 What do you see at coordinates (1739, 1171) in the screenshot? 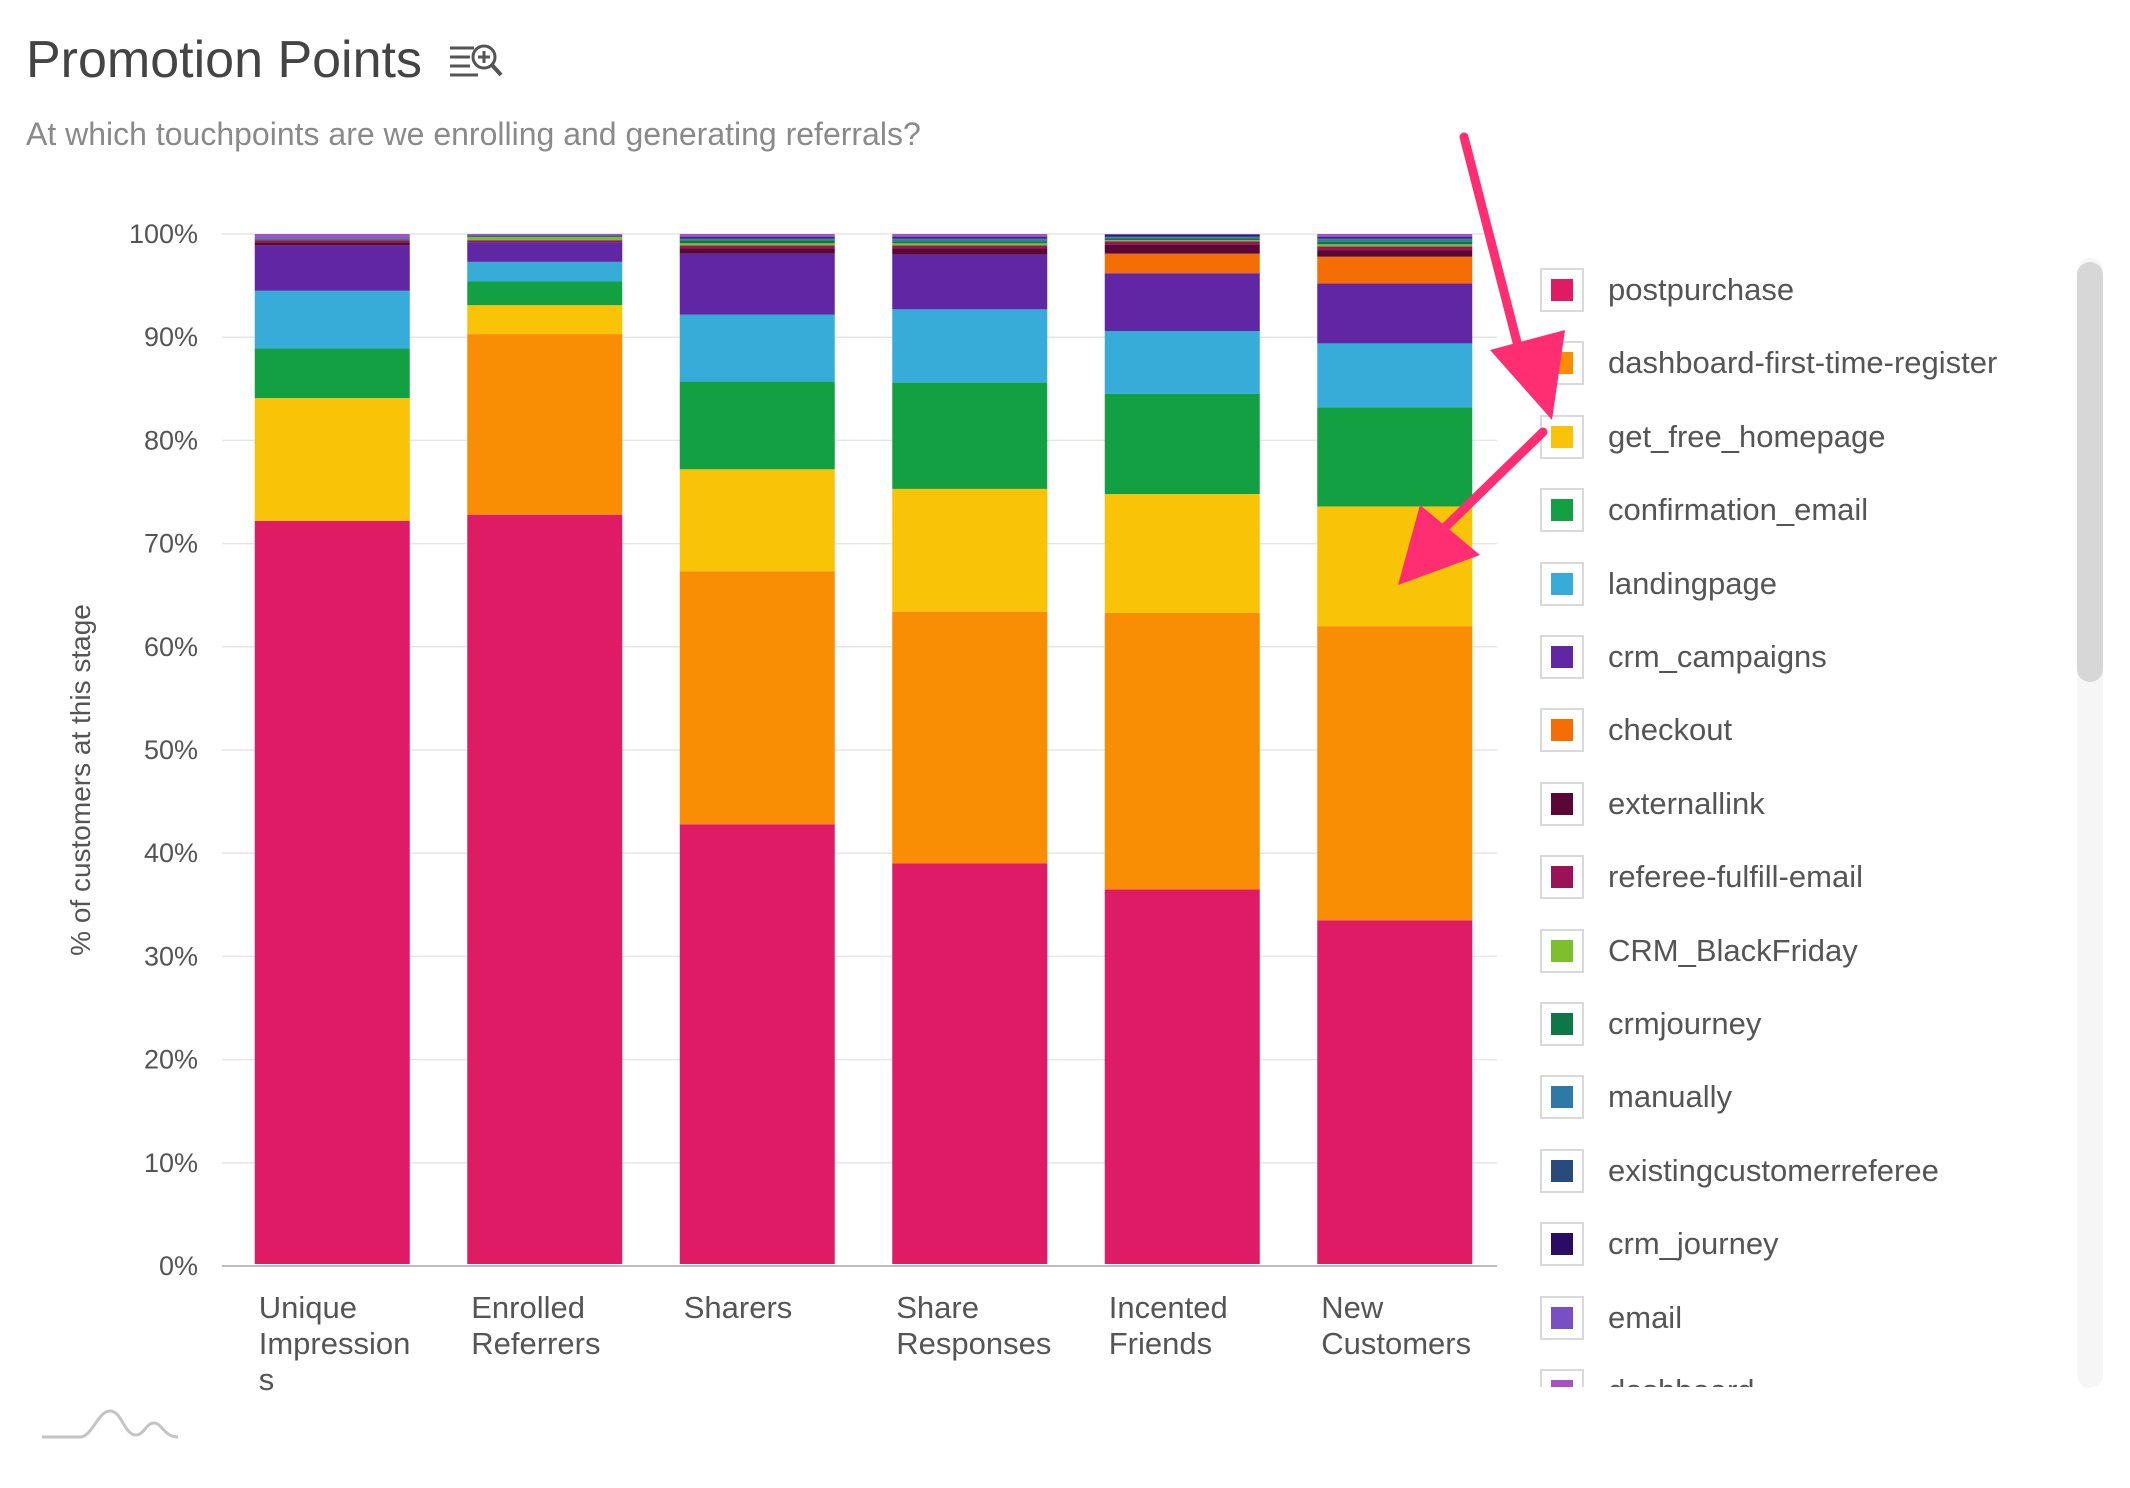
I see `legend-item: existingcustomerreferee` at bounding box center [1739, 1171].